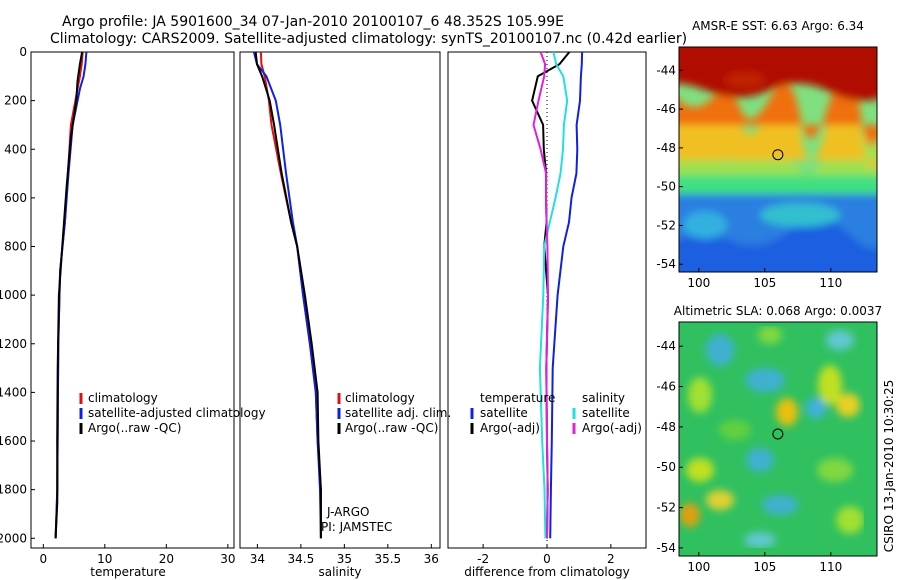  I want to click on depth-tick-label: 600, so click(15, 198).